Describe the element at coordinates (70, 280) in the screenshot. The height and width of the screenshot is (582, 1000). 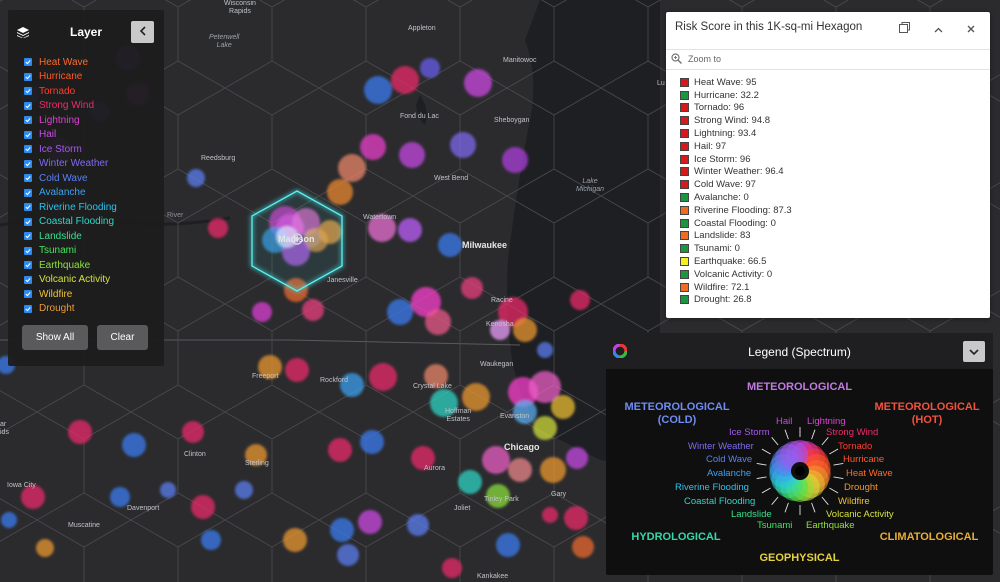
I see `layer-item: Volcanic Activity` at that location.